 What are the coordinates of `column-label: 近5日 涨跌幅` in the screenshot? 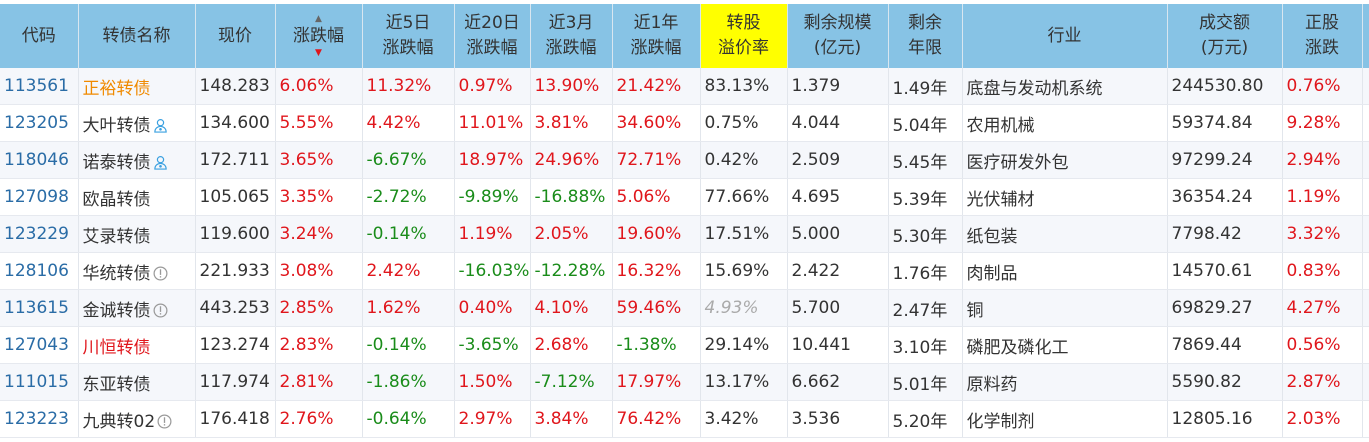 It's located at (408, 35).